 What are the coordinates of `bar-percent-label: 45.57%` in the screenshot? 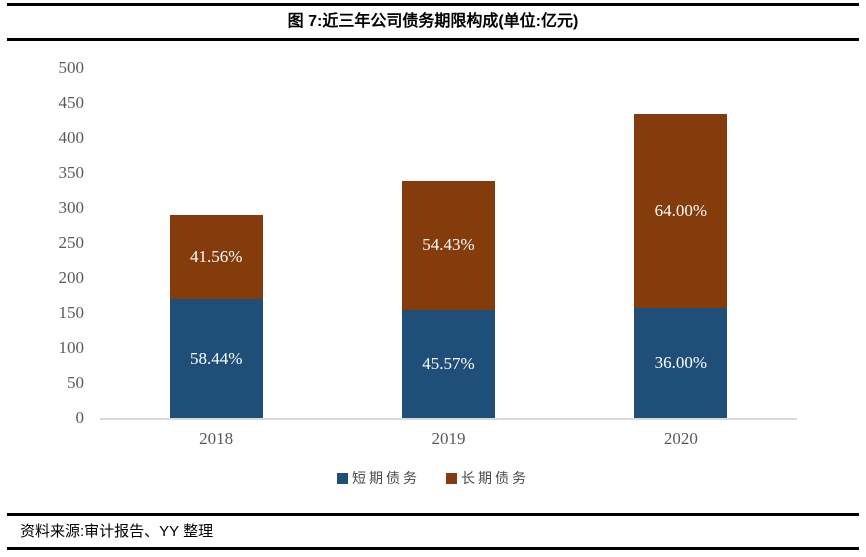 It's located at (448, 363).